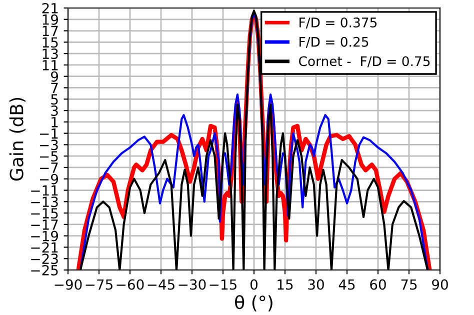 Image resolution: width=474 pixels, height=315 pixels. Describe the element at coordinates (17, 139) in the screenshot. I see `y-axis-title: Gain (dB)` at that location.